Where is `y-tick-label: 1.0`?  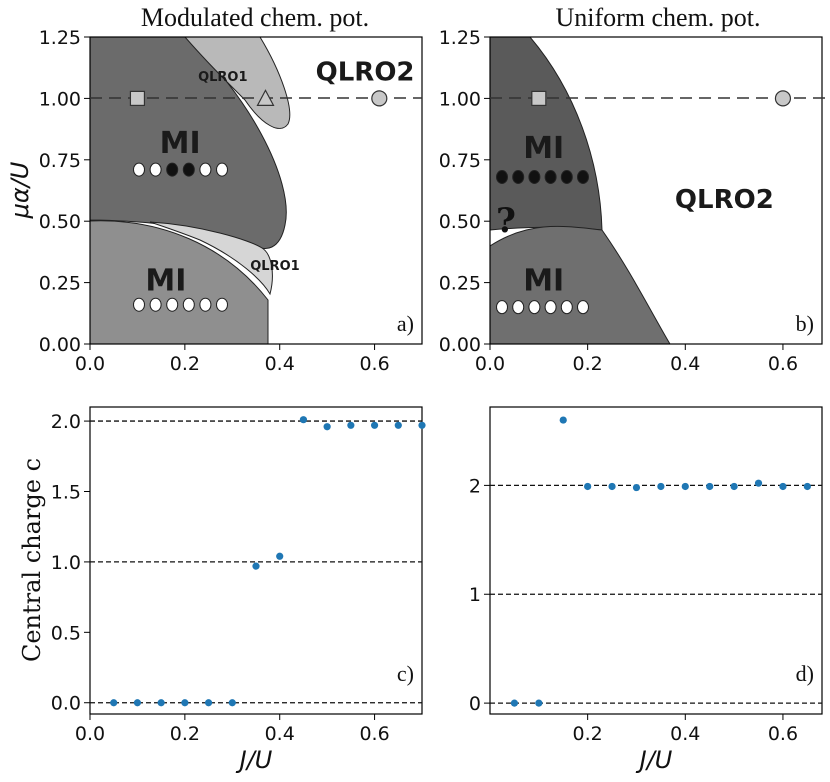 y-tick-label: 1.0 is located at coordinates (66, 563).